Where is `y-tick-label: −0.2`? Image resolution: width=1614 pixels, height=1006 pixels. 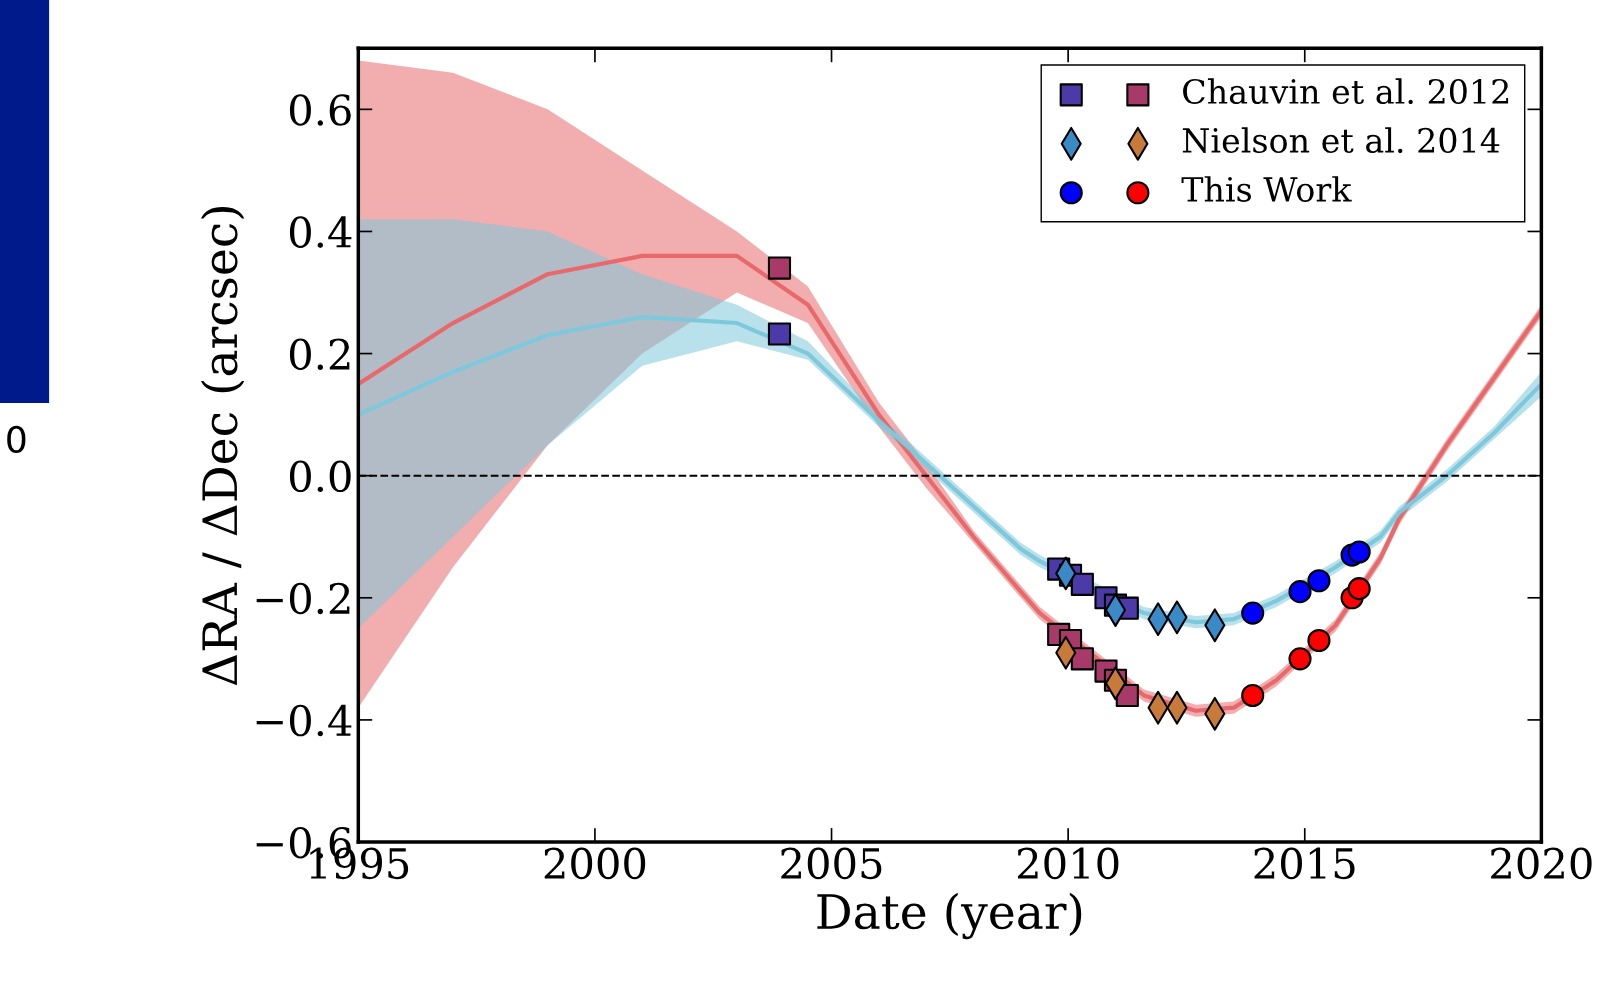 y-tick-label: −0.2 is located at coordinates (303, 598).